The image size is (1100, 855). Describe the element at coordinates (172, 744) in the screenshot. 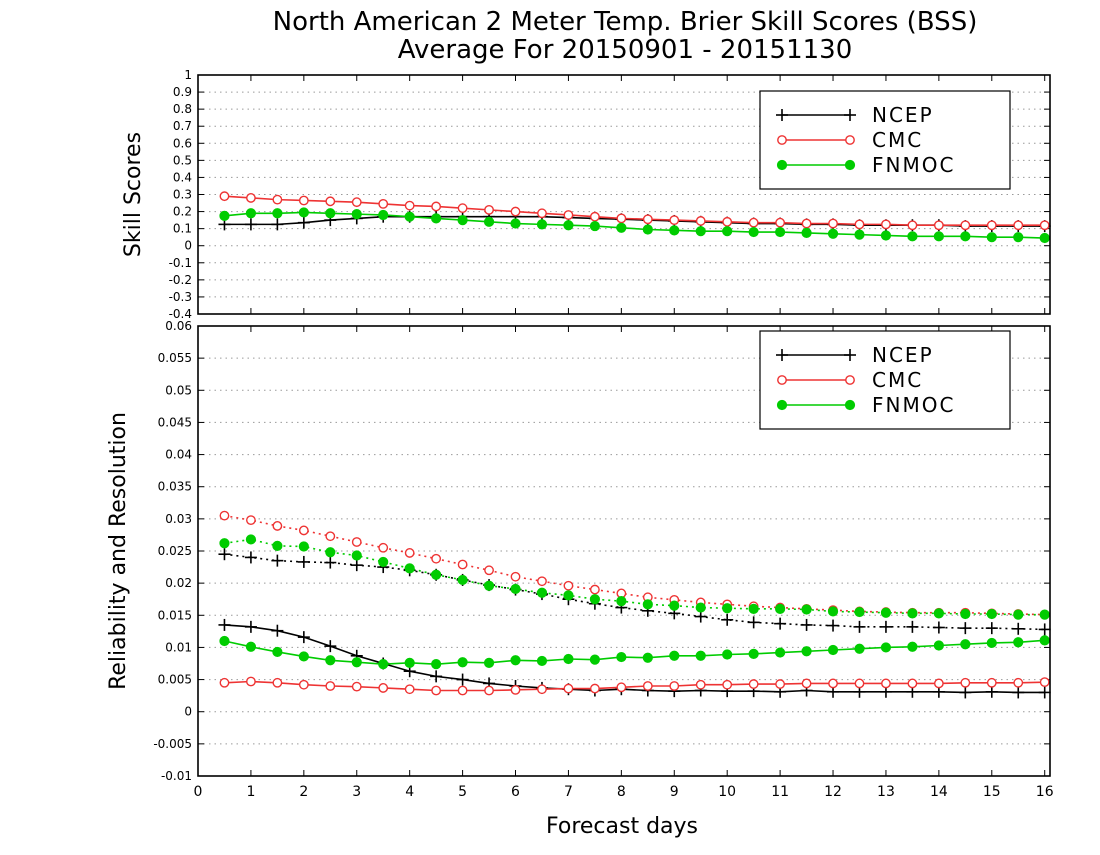

I see `y-tick-label: -0.005` at that location.